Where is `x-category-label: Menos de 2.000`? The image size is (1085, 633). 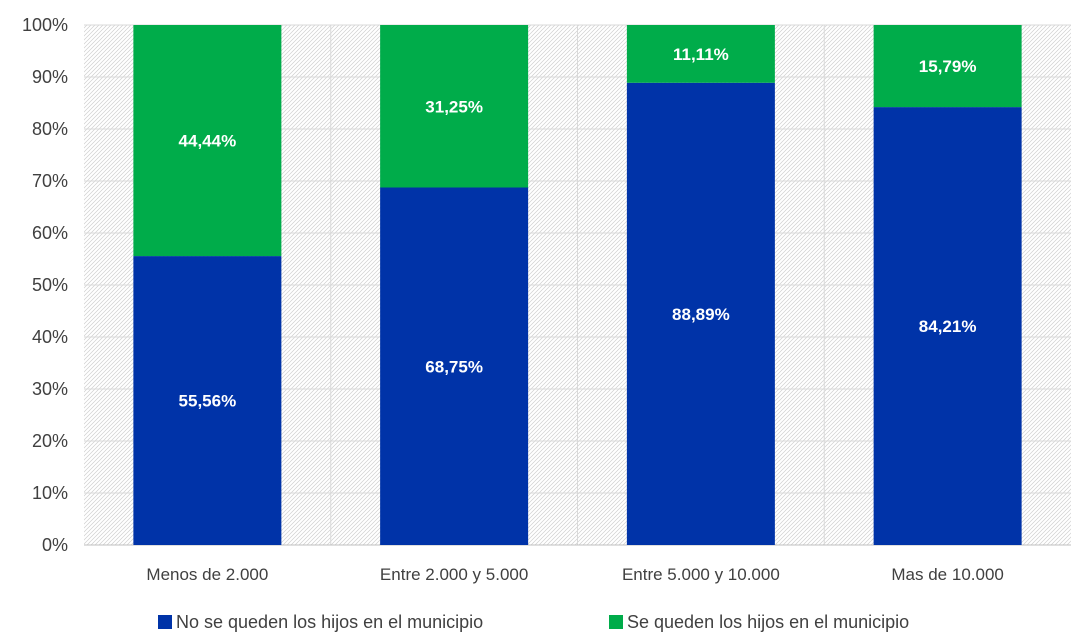 x-category-label: Menos de 2.000 is located at coordinates (207, 574).